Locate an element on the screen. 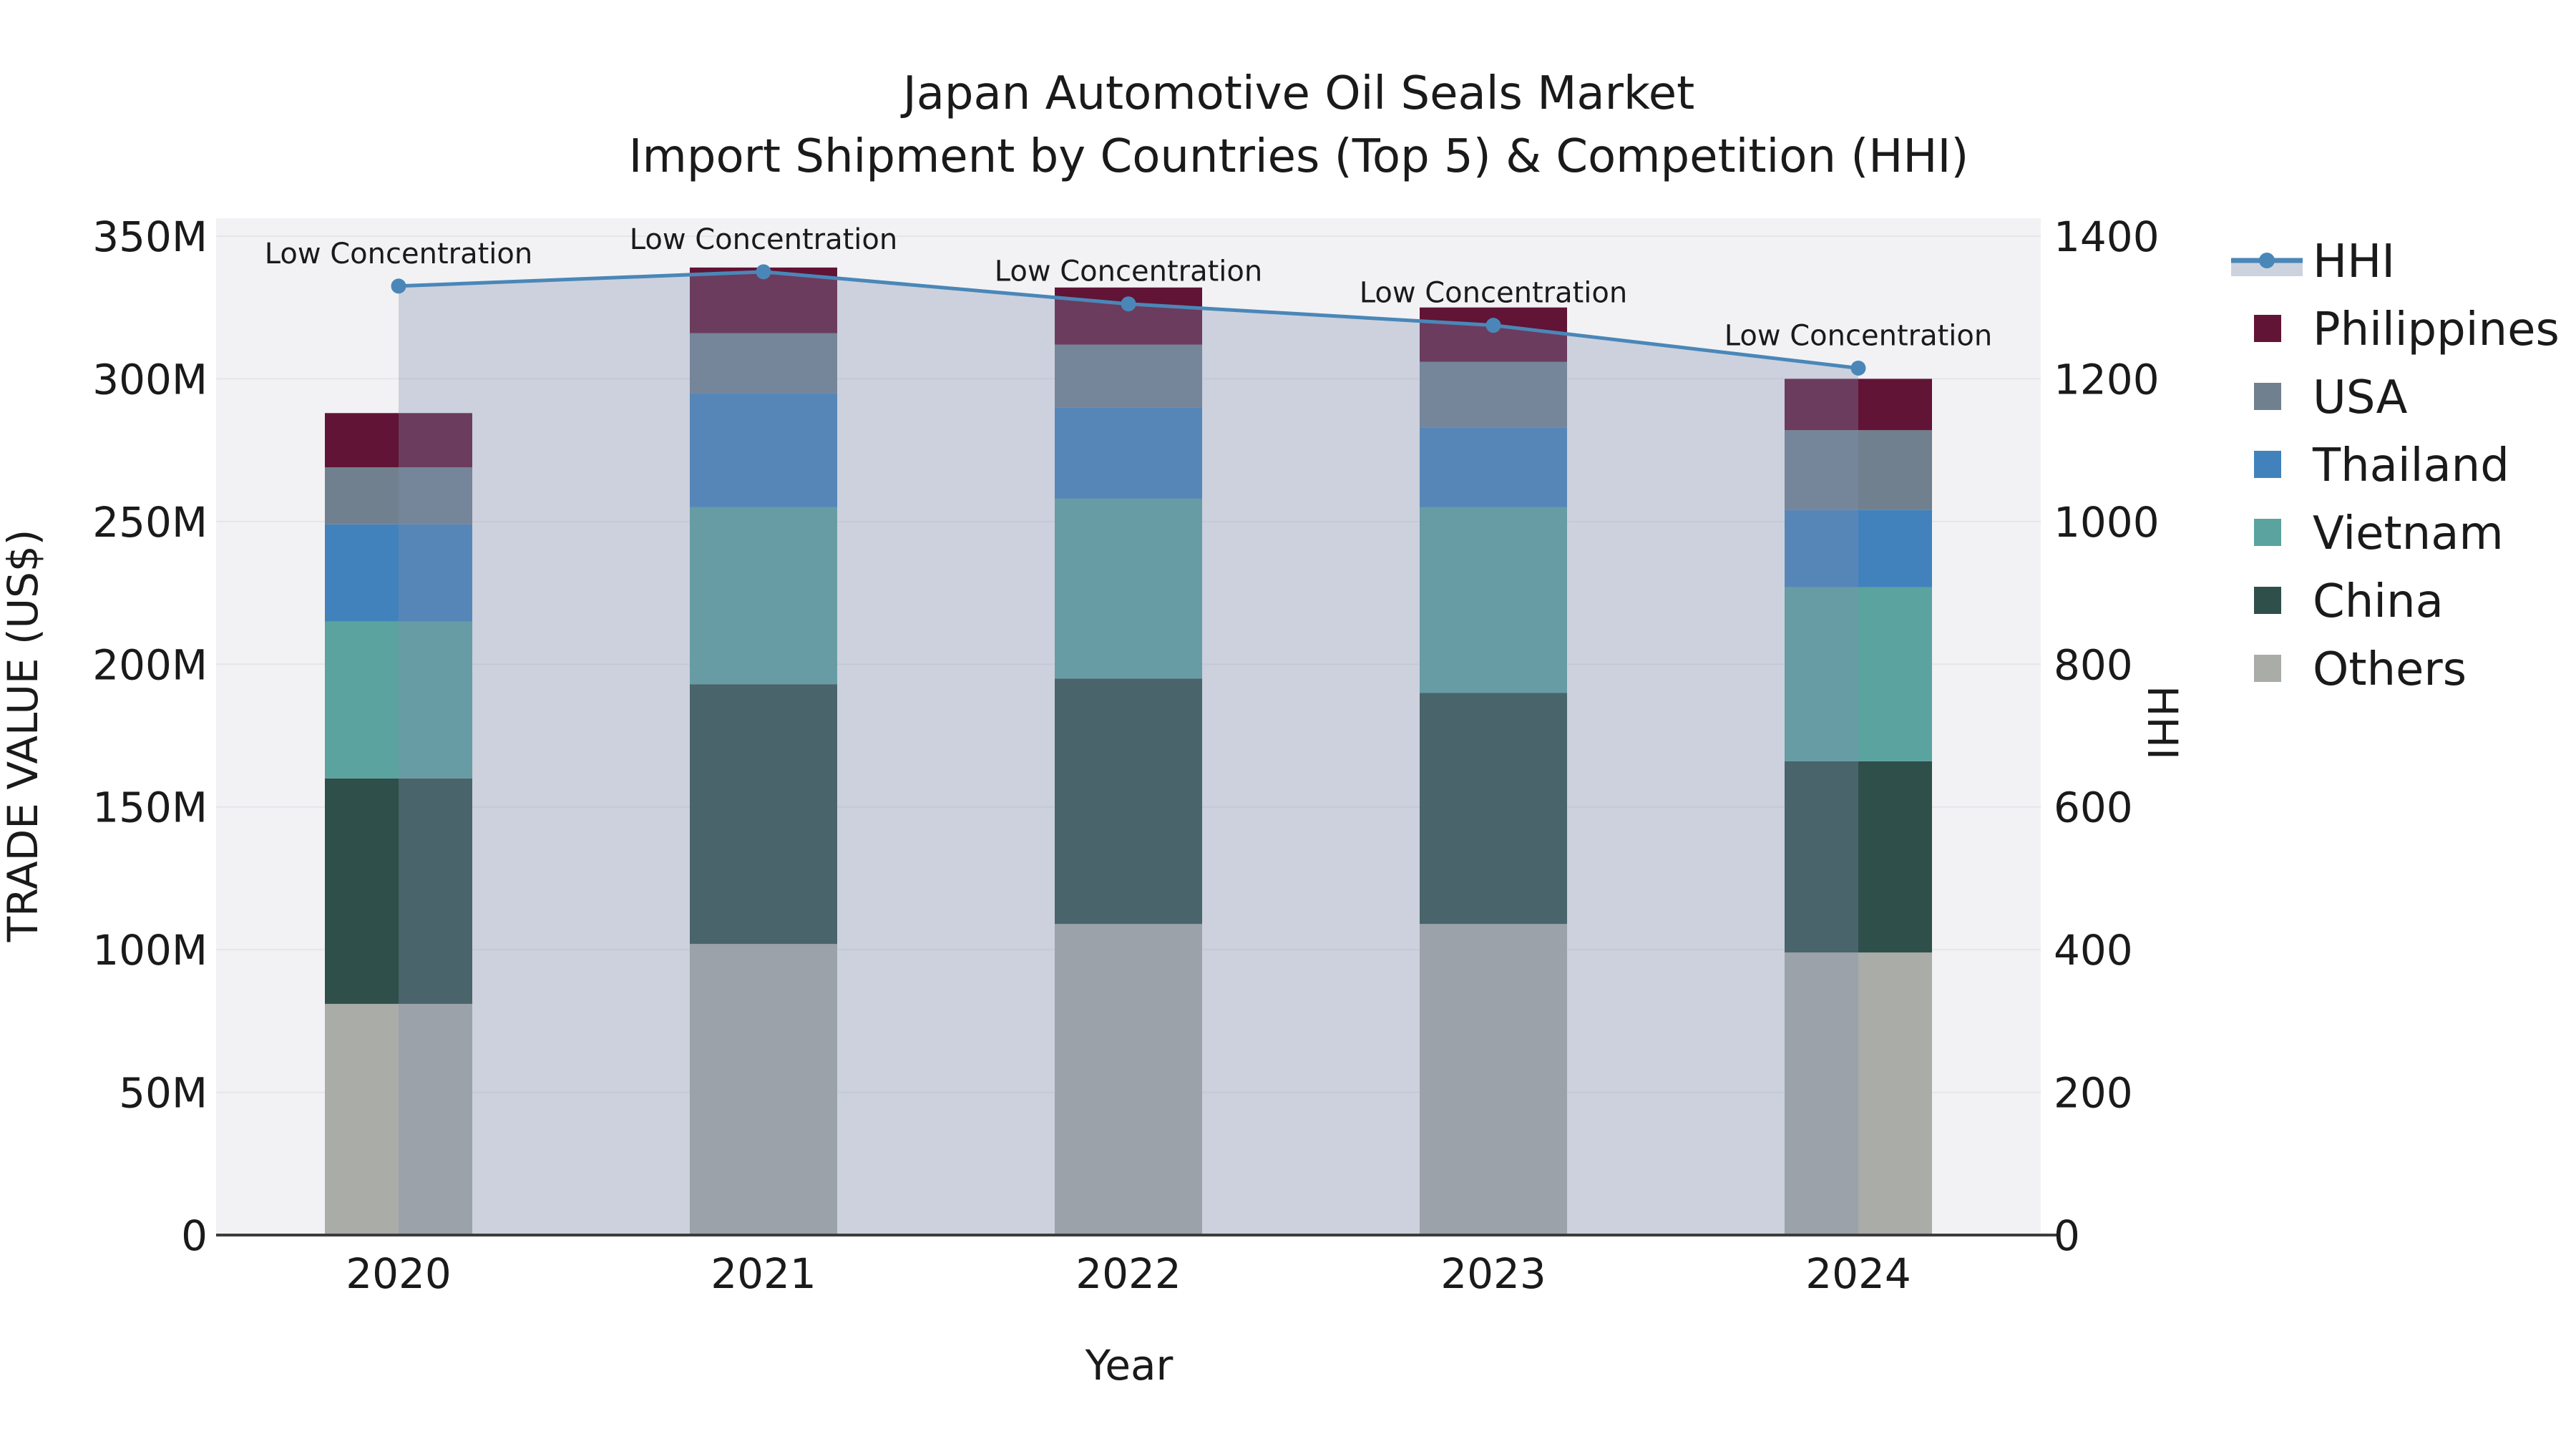  legend-swatch-vietnam is located at coordinates (2267, 532).